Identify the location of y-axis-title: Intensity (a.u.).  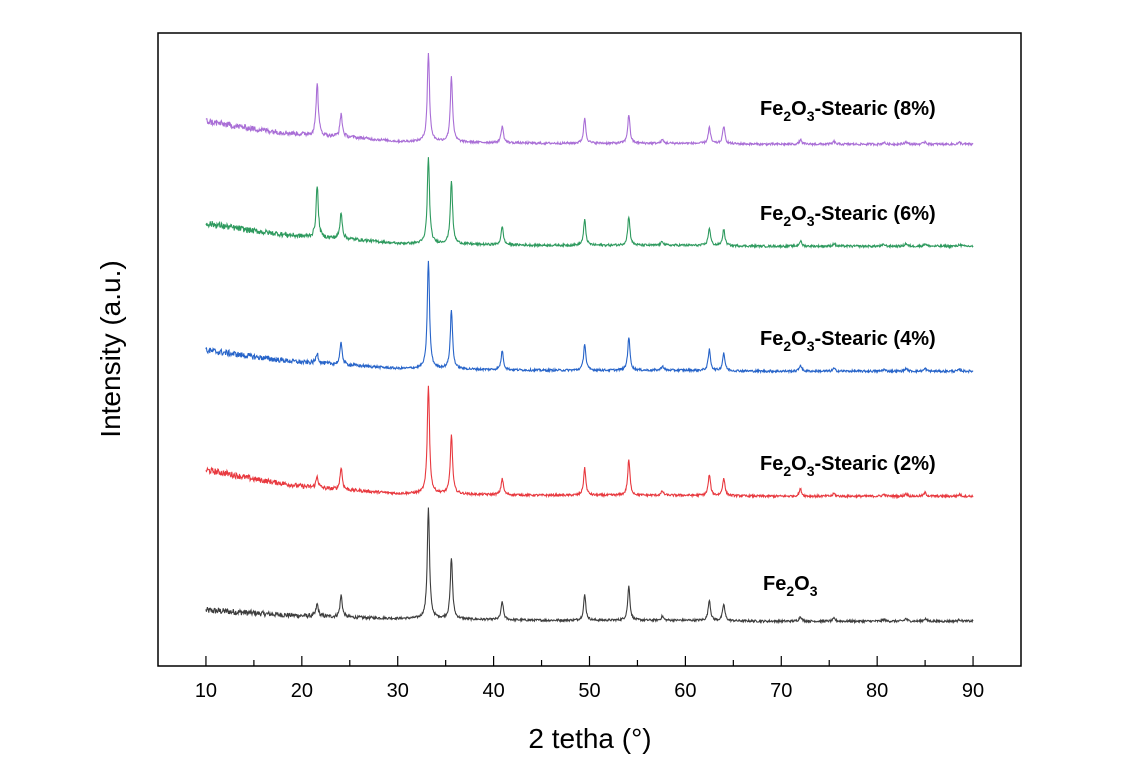
(110, 348).